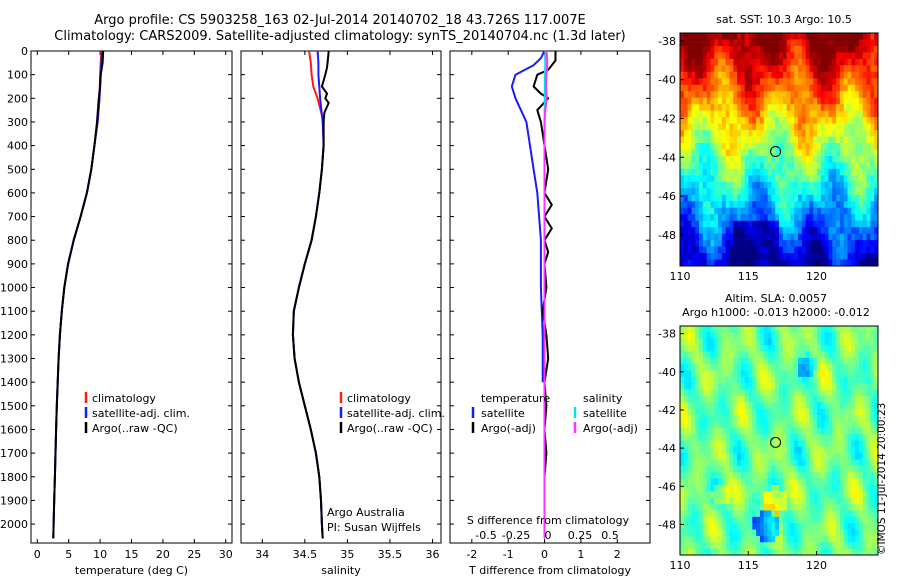  Describe the element at coordinates (100, 554) in the screenshot. I see `x-tick-label: 10` at that location.